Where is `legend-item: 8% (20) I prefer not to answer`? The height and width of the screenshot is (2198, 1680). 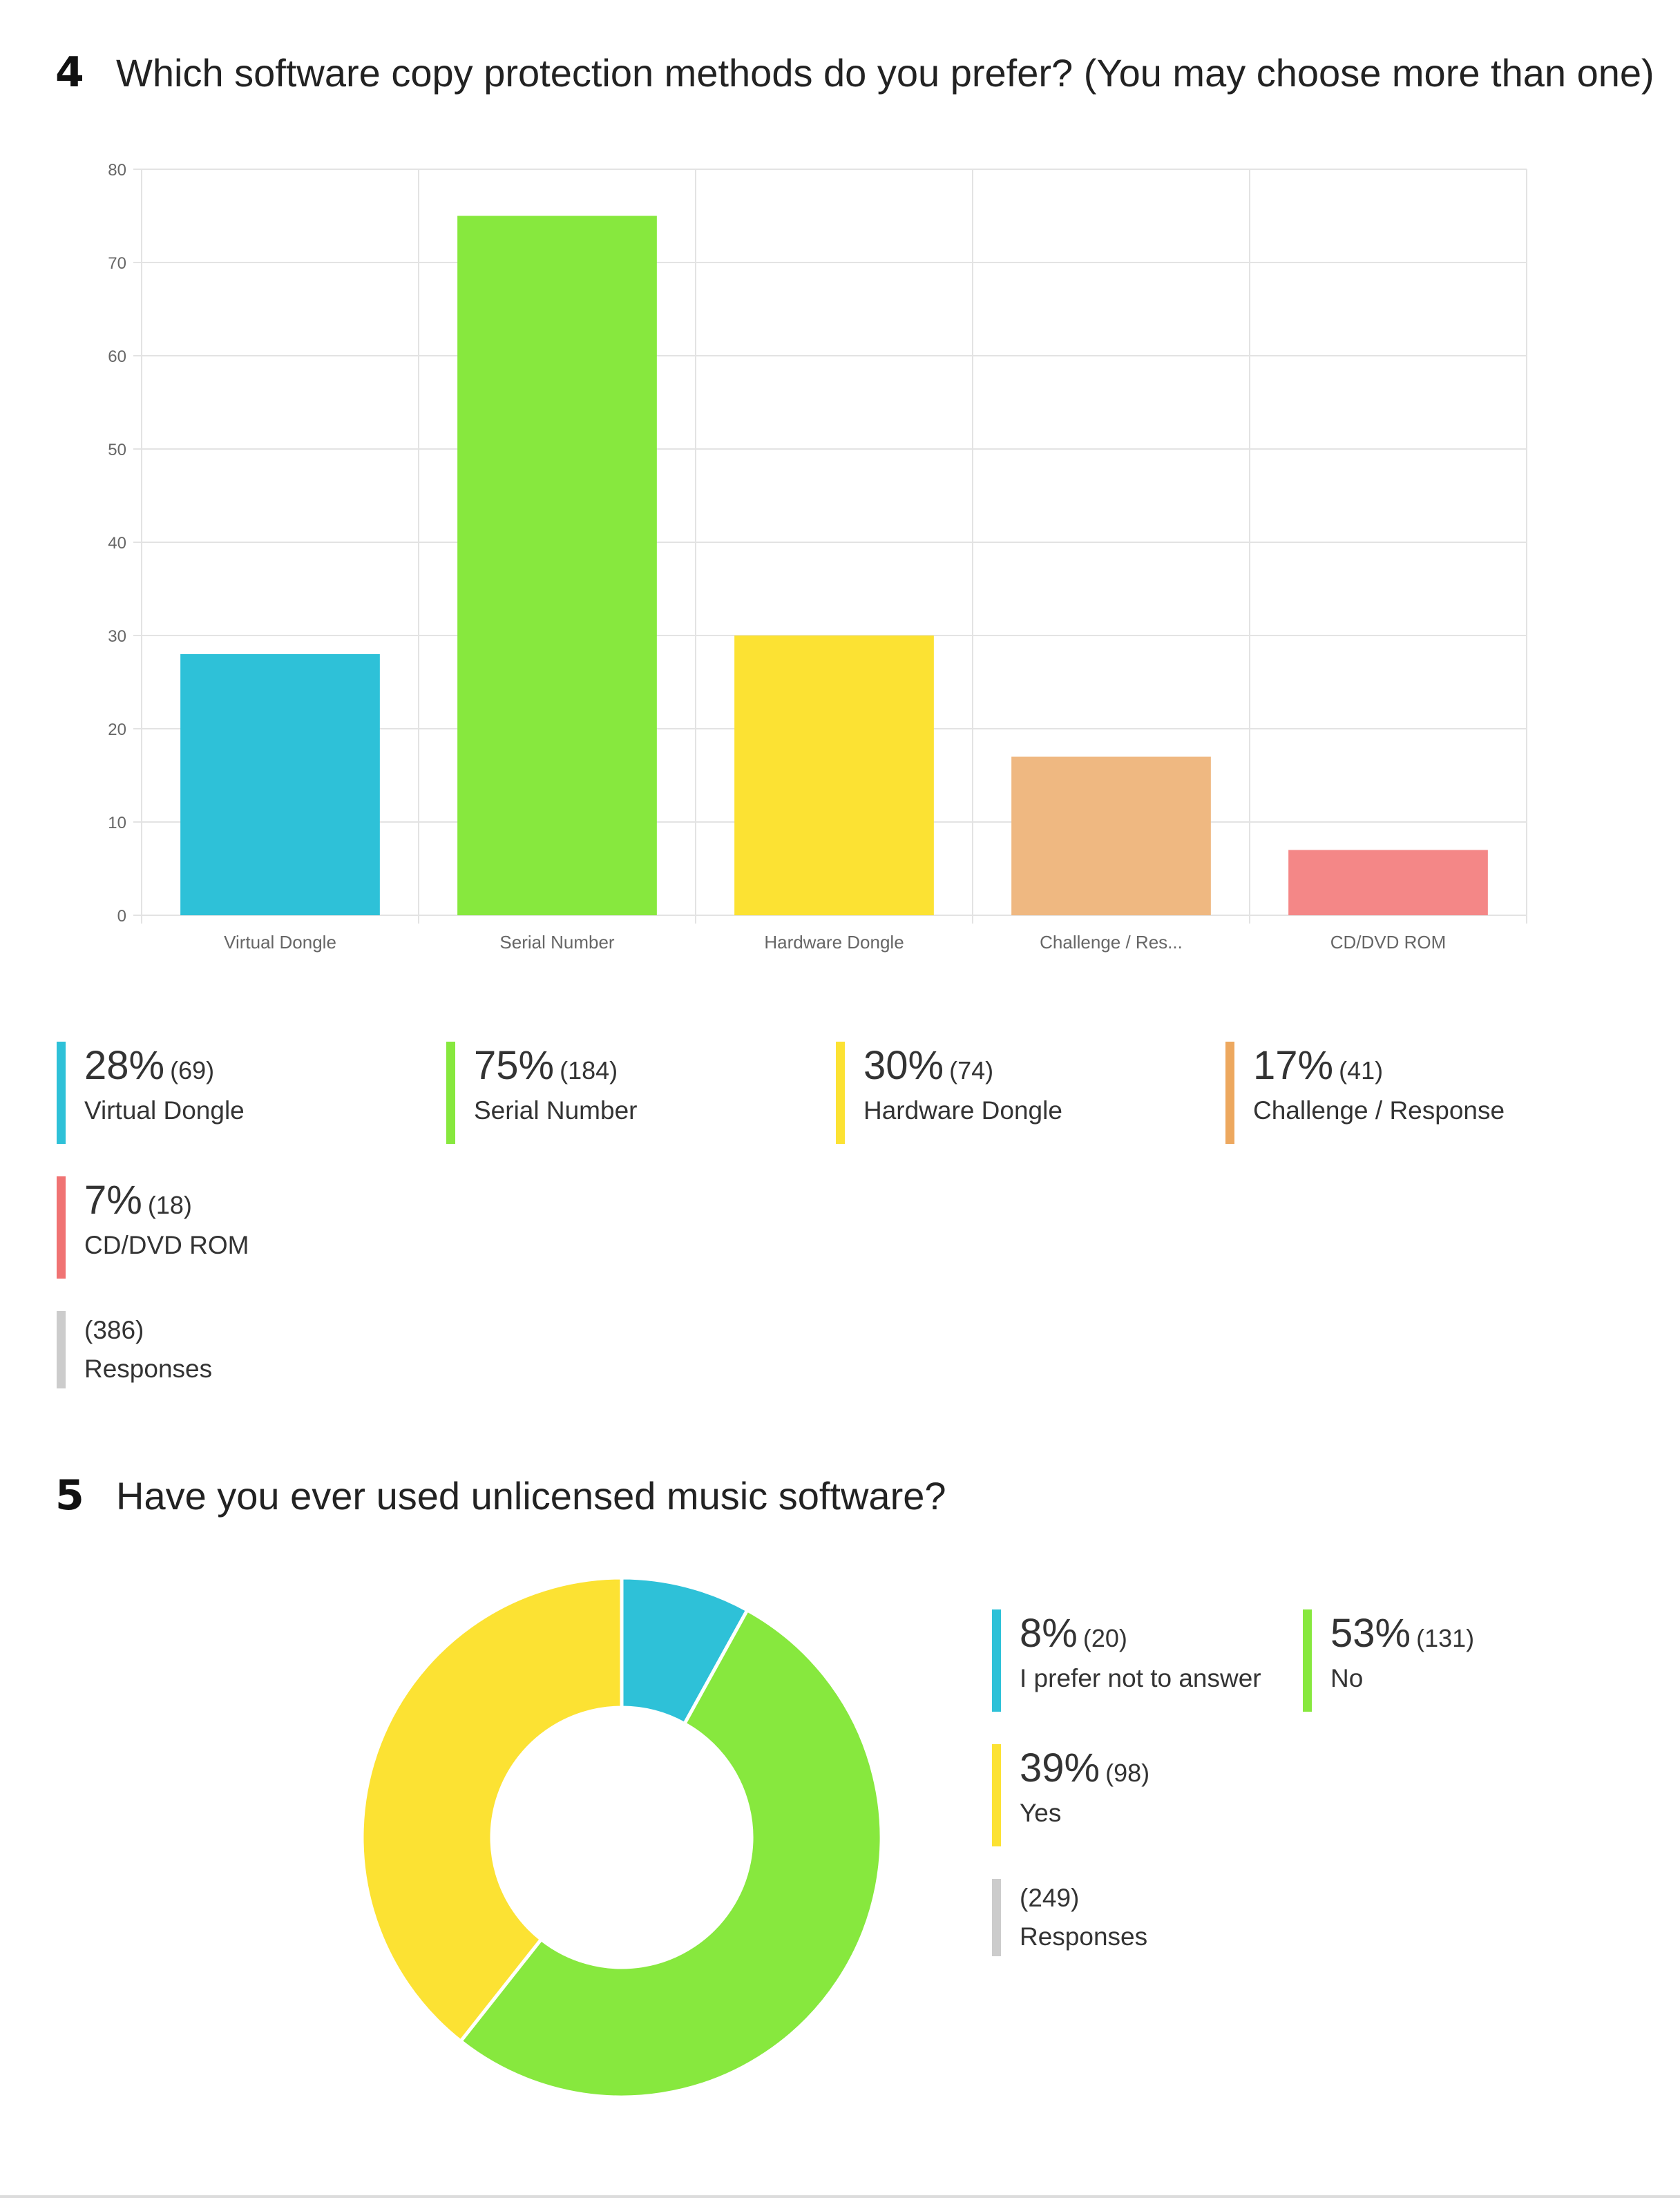 legend-item: 8% (20) I prefer not to answer is located at coordinates (1126, 1661).